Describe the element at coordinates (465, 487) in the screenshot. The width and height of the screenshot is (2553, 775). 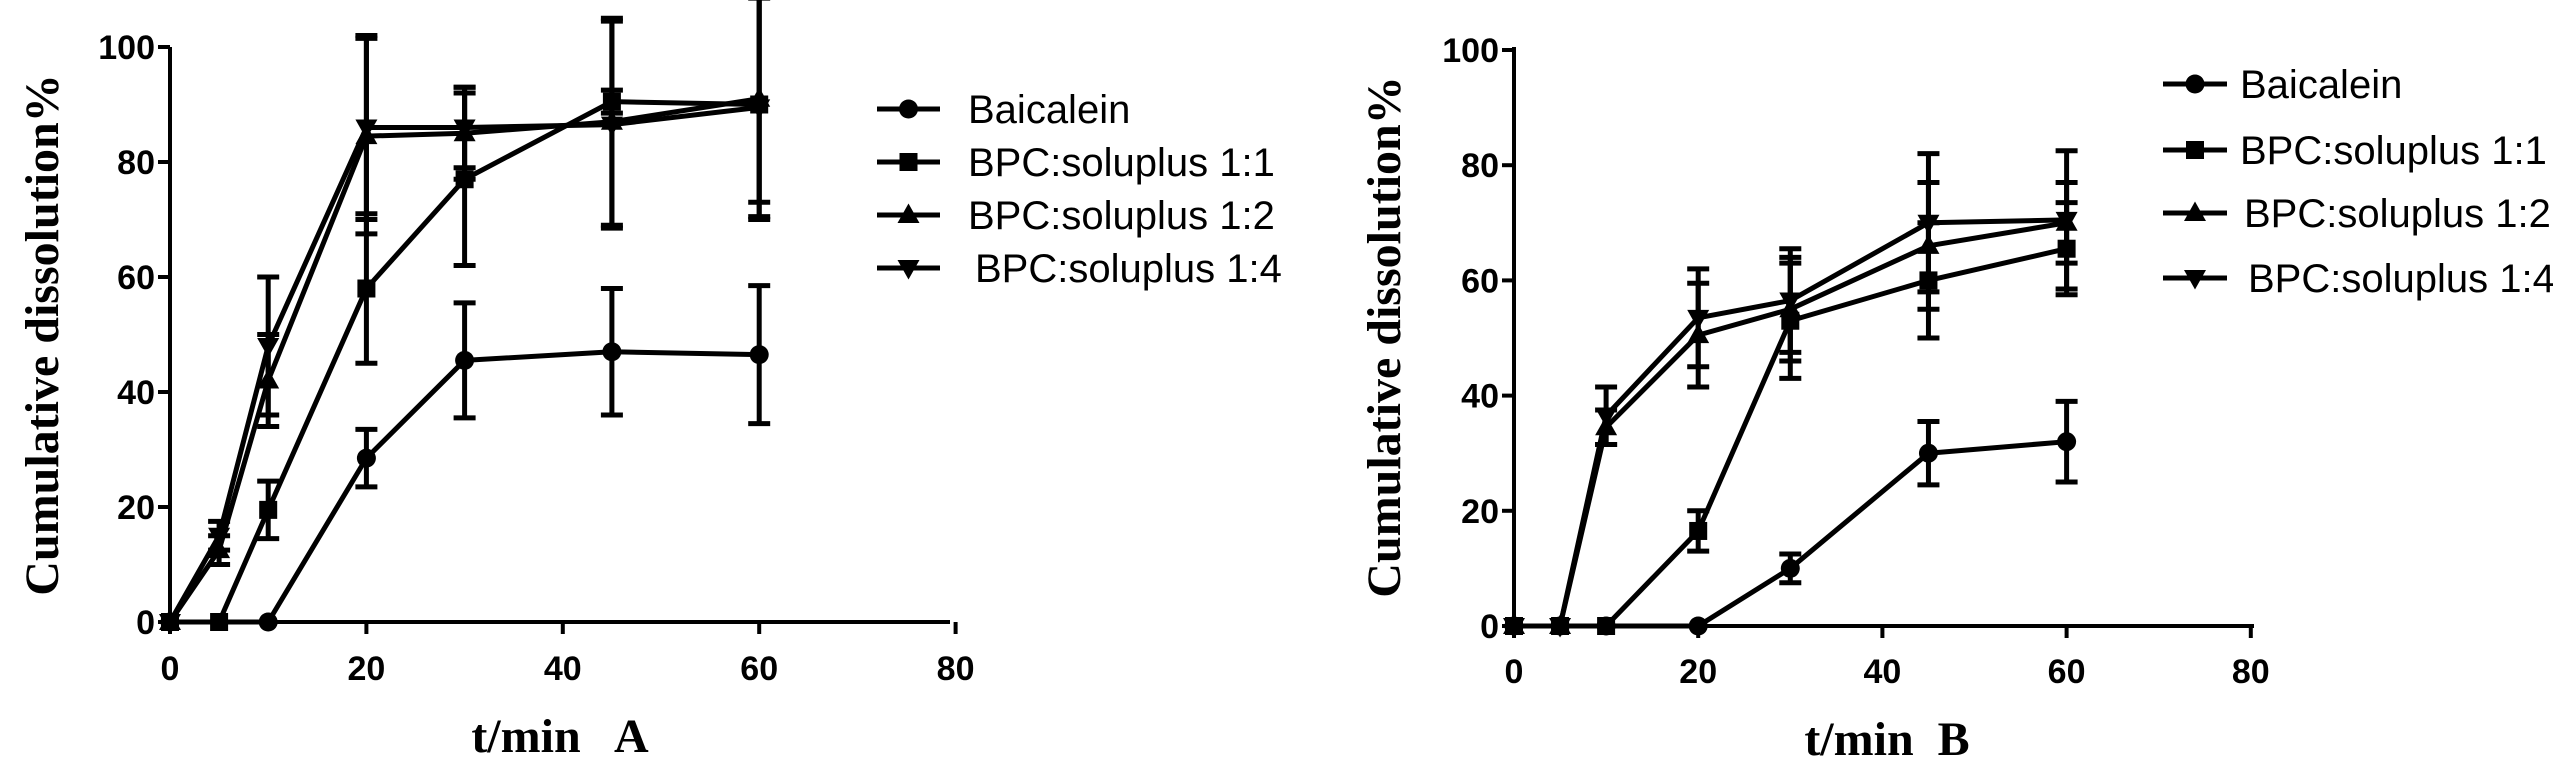
I see `series-line` at that location.